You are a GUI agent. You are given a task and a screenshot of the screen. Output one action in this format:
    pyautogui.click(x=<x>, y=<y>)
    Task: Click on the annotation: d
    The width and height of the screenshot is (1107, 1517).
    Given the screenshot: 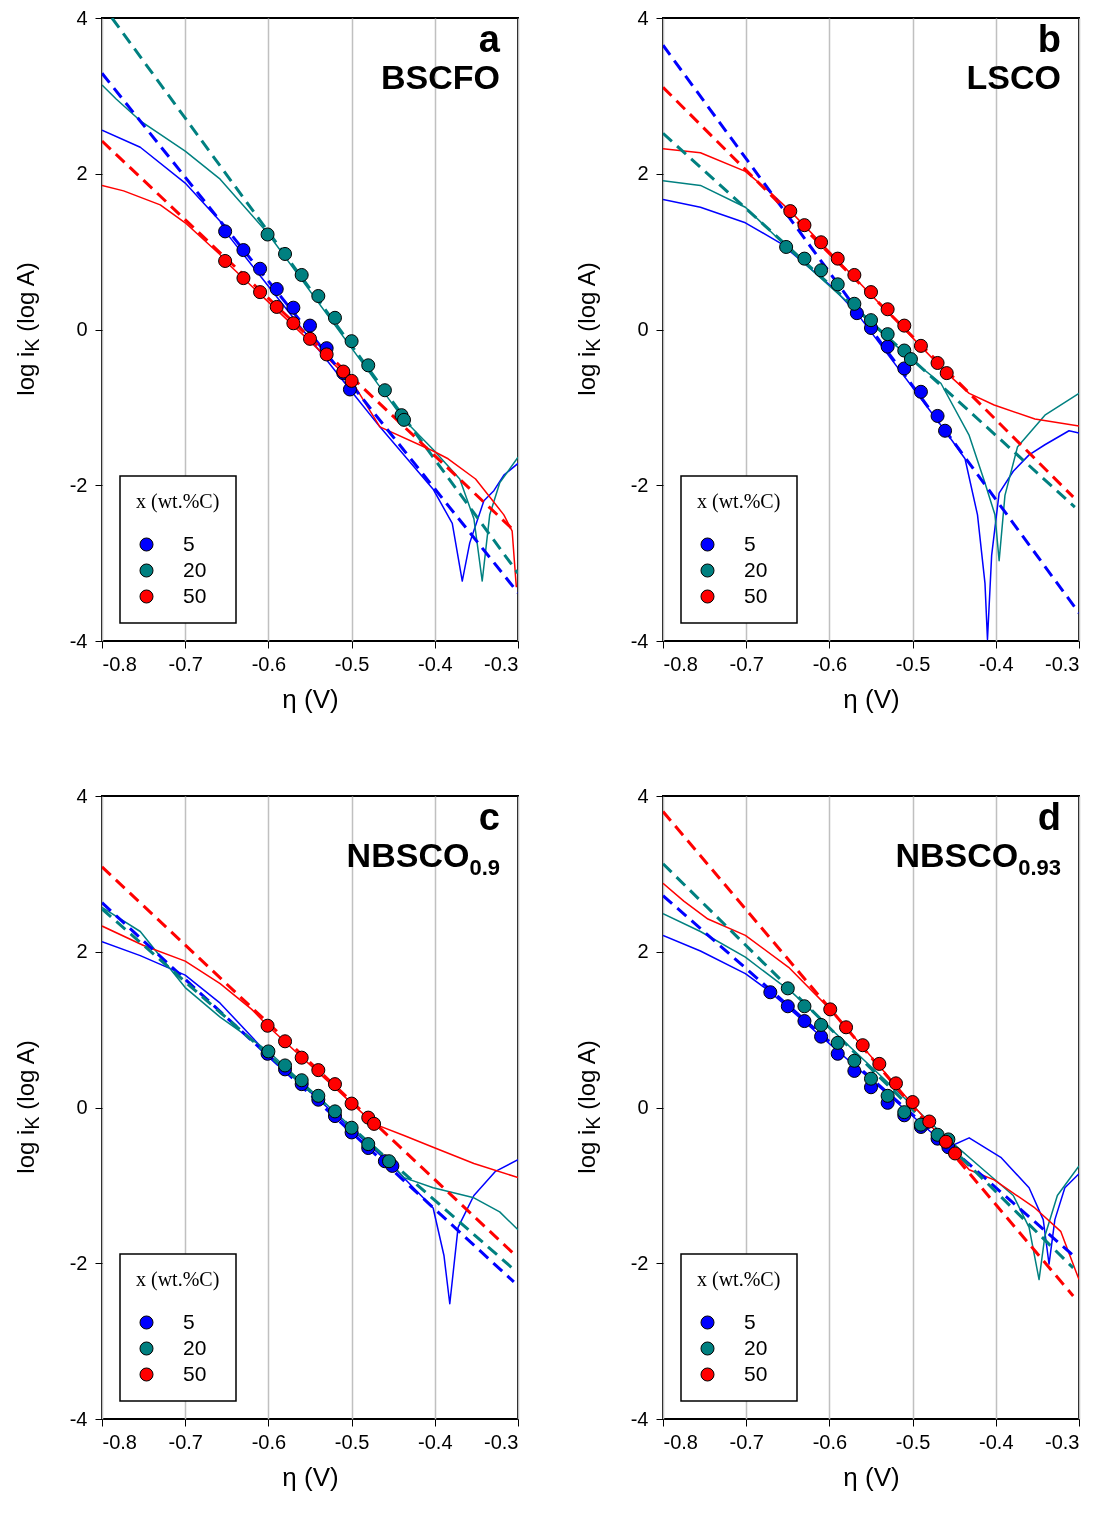 What is the action you would take?
    pyautogui.click(x=1049, y=817)
    